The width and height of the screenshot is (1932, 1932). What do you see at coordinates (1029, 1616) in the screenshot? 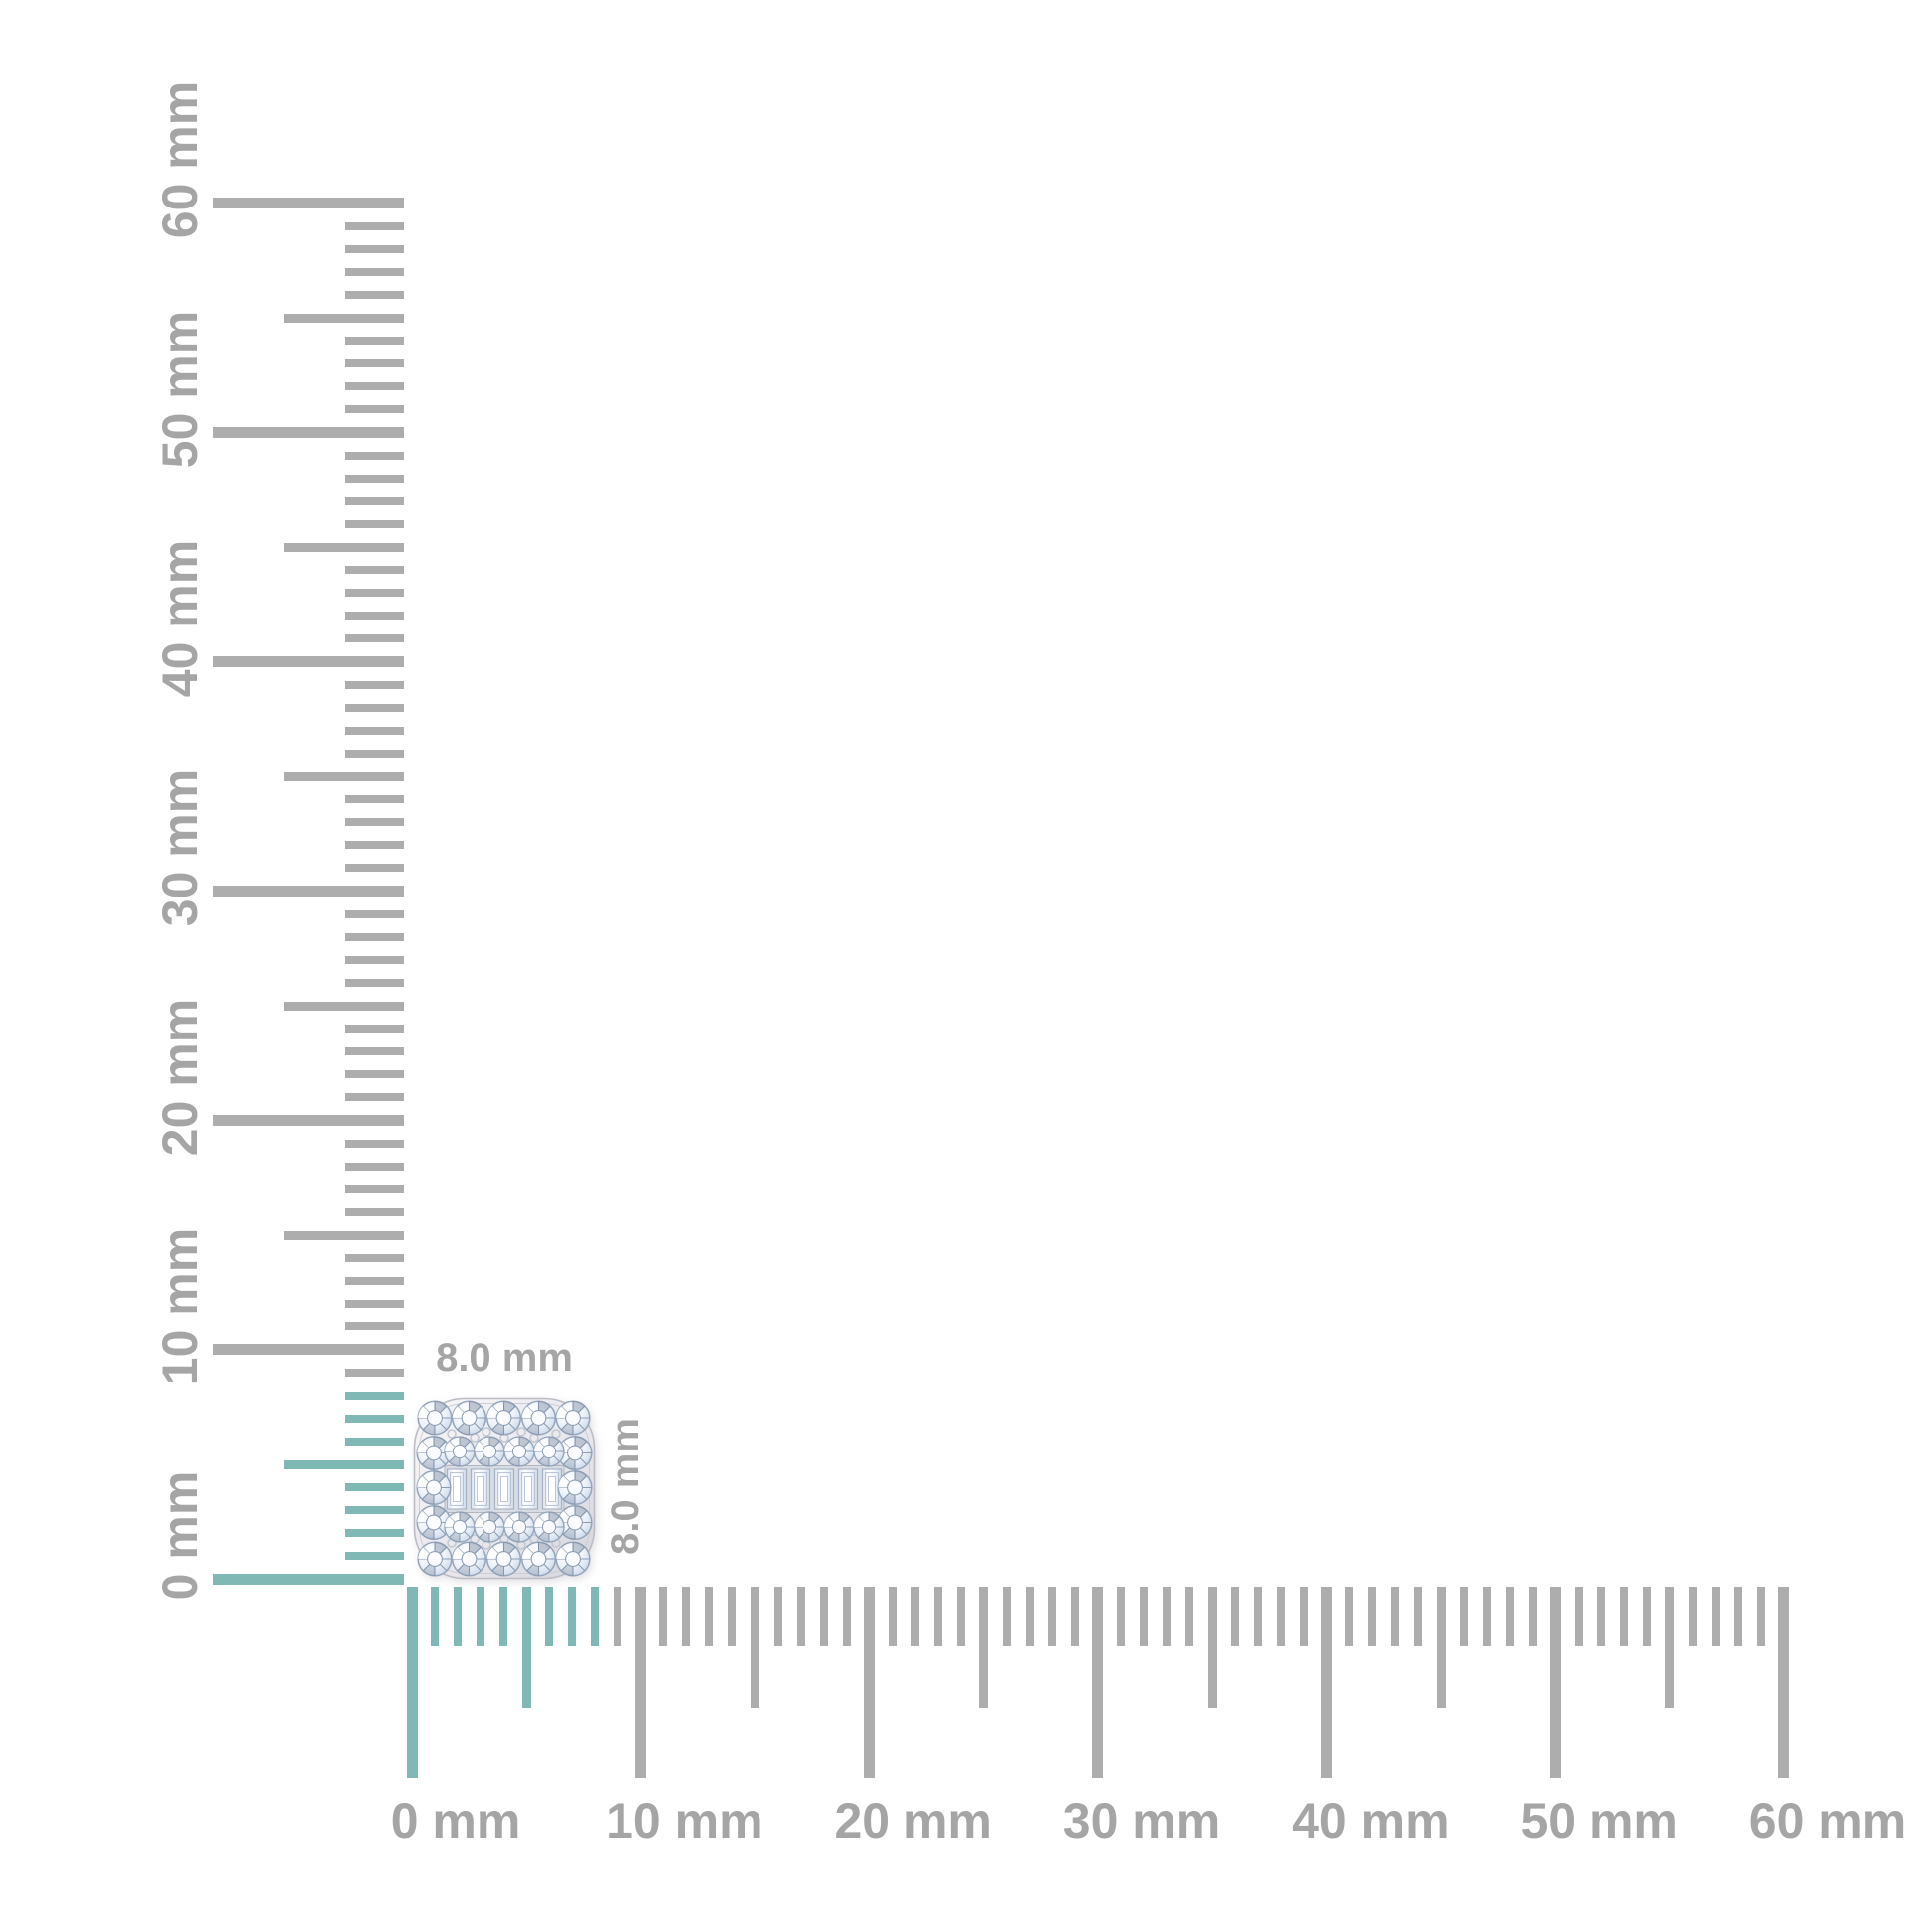
I see `horizontal-ruler-tick-27mm` at bounding box center [1029, 1616].